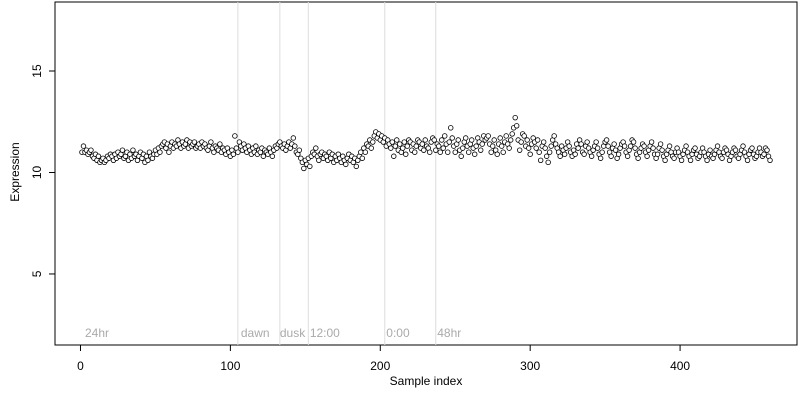 Image resolution: width=800 pixels, height=400 pixels. What do you see at coordinates (255, 333) in the screenshot?
I see `annotation: dawn` at bounding box center [255, 333].